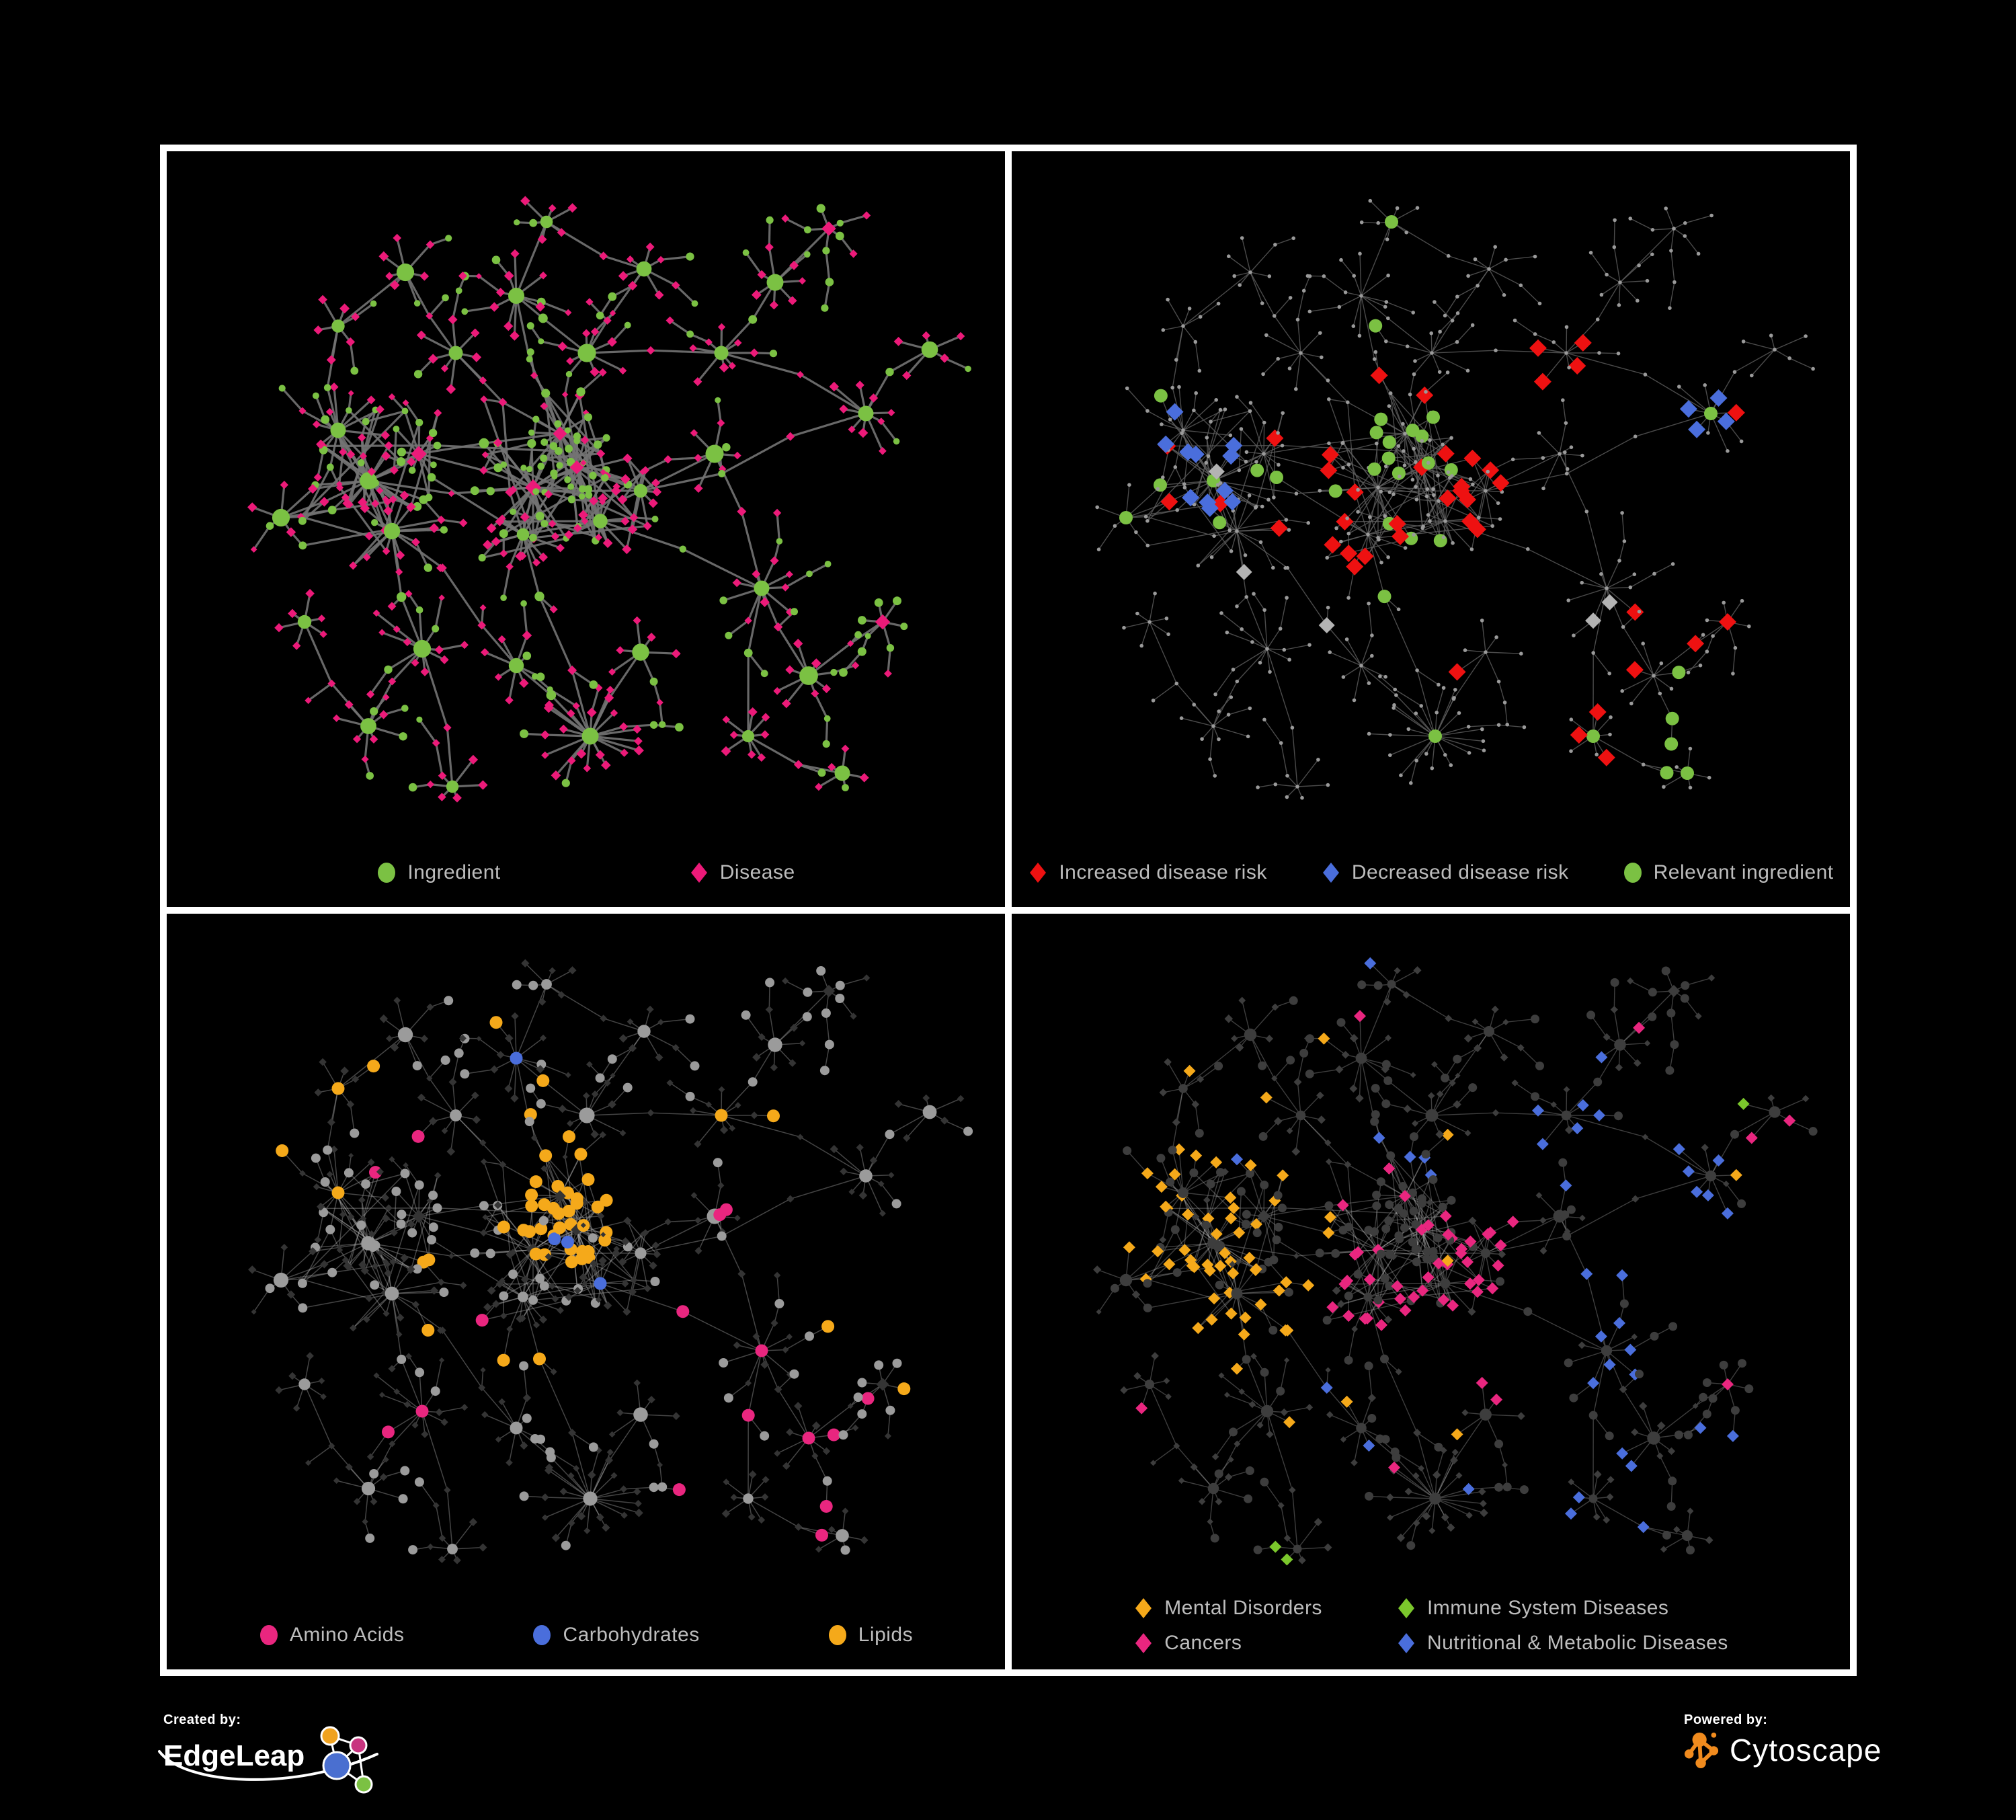 This screenshot has height=1820, width=2016. I want to click on footer: Created by: EdgeLeap, so click(1008, 1748).